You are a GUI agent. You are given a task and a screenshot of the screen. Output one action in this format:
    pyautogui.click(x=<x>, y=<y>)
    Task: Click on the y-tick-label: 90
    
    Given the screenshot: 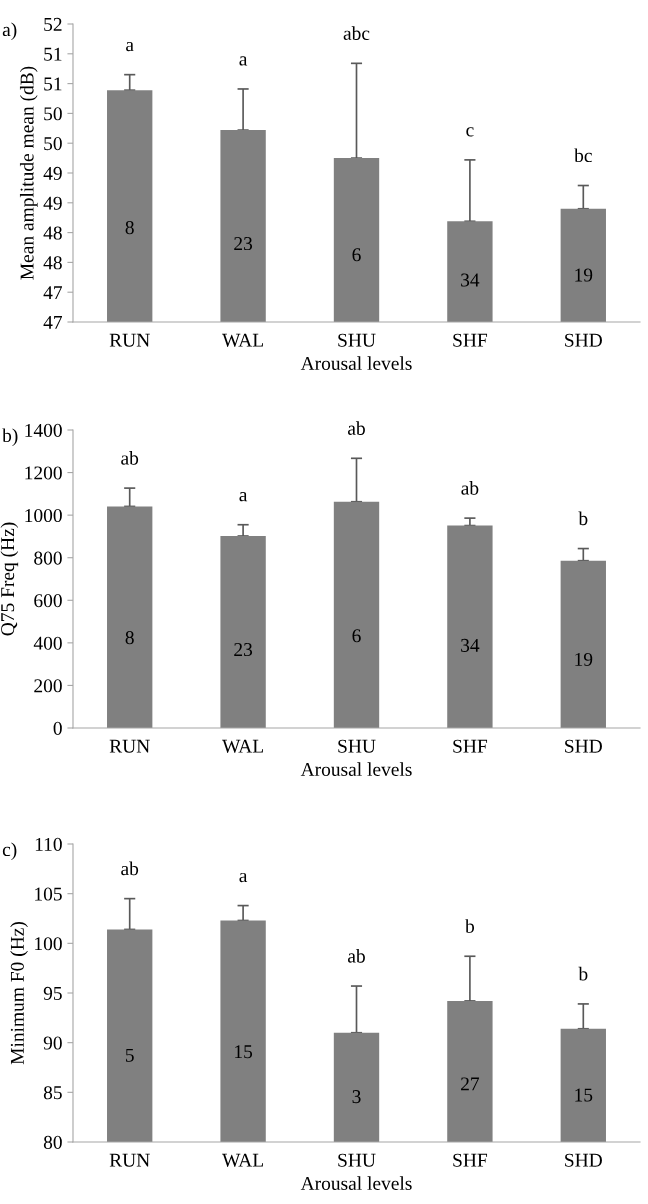 What is the action you would take?
    pyautogui.click(x=52, y=1043)
    